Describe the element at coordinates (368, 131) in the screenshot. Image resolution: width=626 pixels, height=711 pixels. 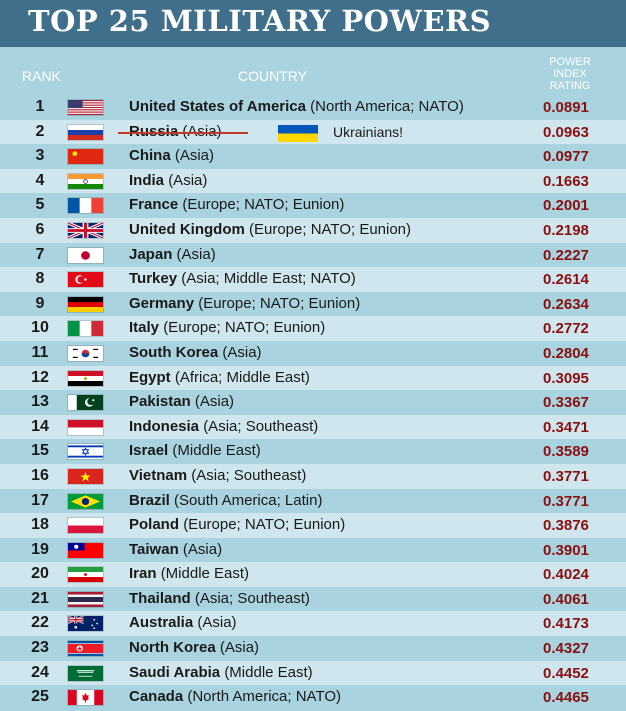
I see `annotation-label: Ukrainians!` at that location.